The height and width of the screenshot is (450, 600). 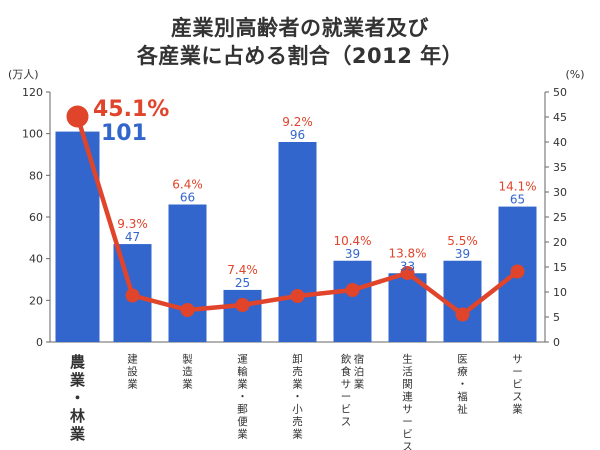 What do you see at coordinates (560, 267) in the screenshot?
I see `right-tick-label: 15` at bounding box center [560, 267].